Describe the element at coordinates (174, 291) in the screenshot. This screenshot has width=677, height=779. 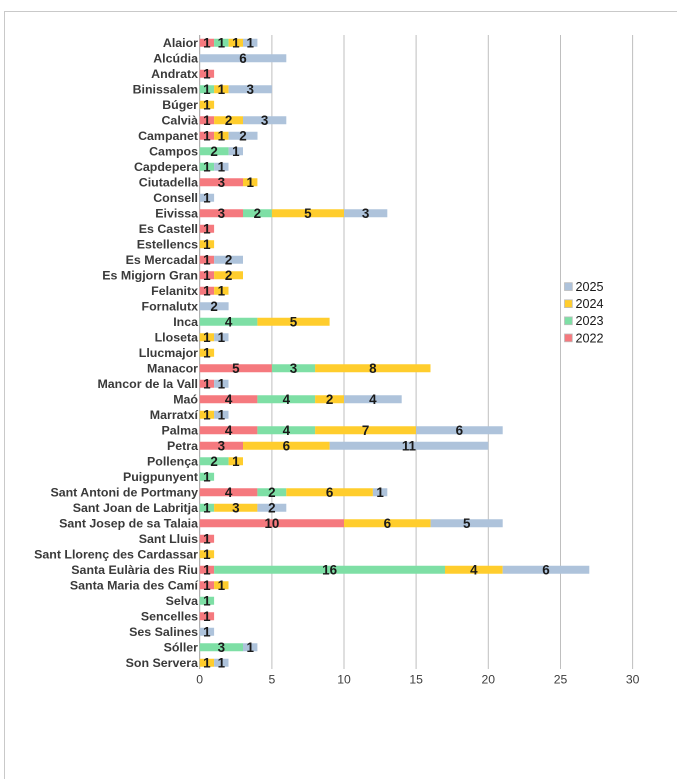
I see `svg-text: Felanitx` at that location.